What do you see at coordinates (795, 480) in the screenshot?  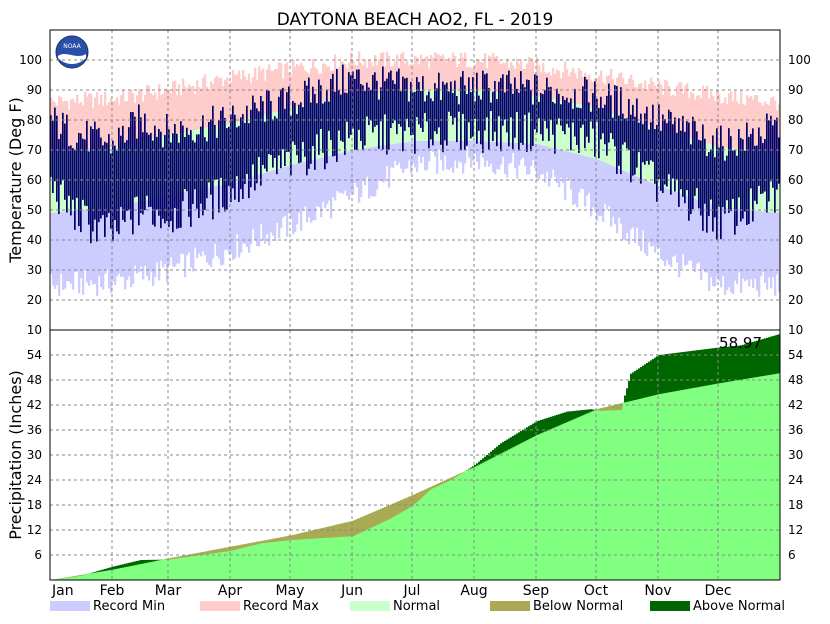 I see `precipitation-tick-right: 24` at bounding box center [795, 480].